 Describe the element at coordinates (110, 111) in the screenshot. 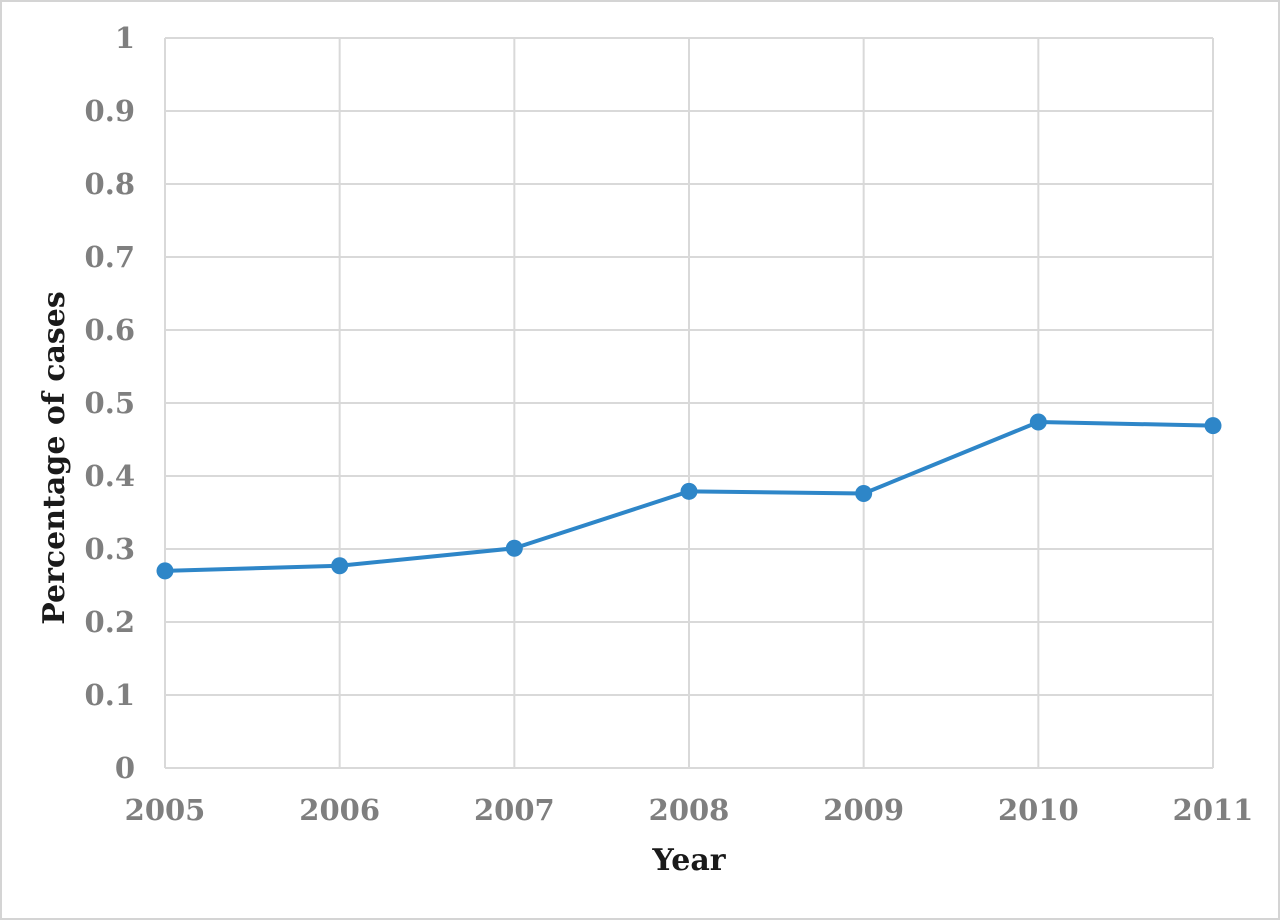

I see `y-tick-label: 0.9` at that location.